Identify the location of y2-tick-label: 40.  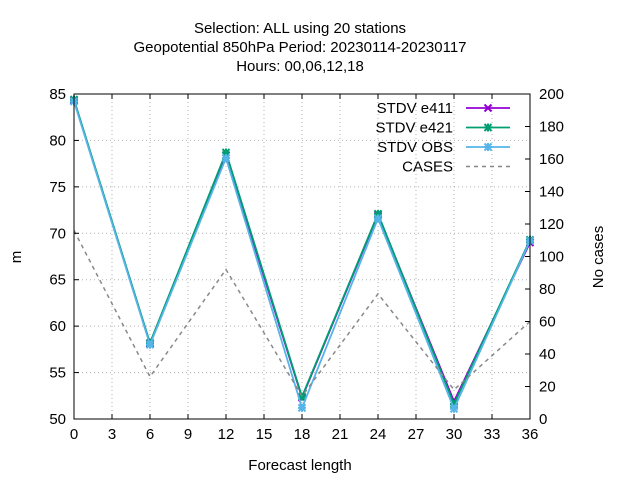
(547, 354).